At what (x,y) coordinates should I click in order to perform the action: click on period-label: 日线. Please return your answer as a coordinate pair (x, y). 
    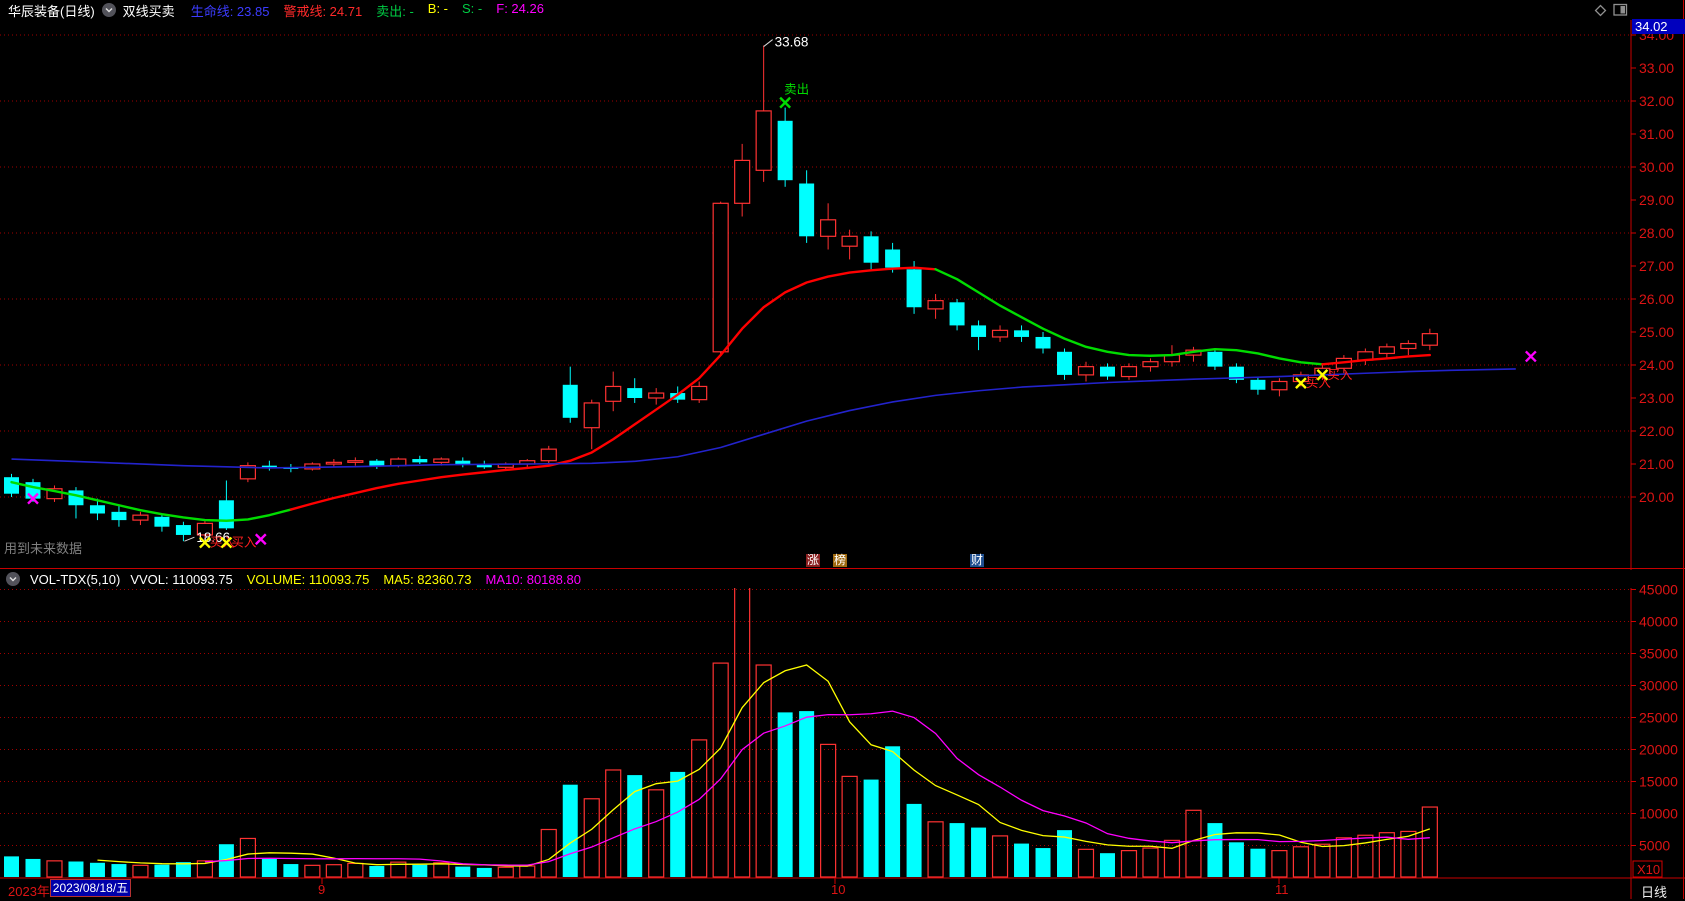
    Looking at the image, I should click on (1654, 892).